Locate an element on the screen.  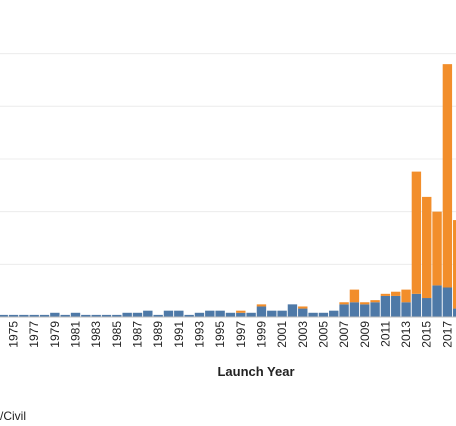
x-tick-label: 1989 is located at coordinates (158, 334).